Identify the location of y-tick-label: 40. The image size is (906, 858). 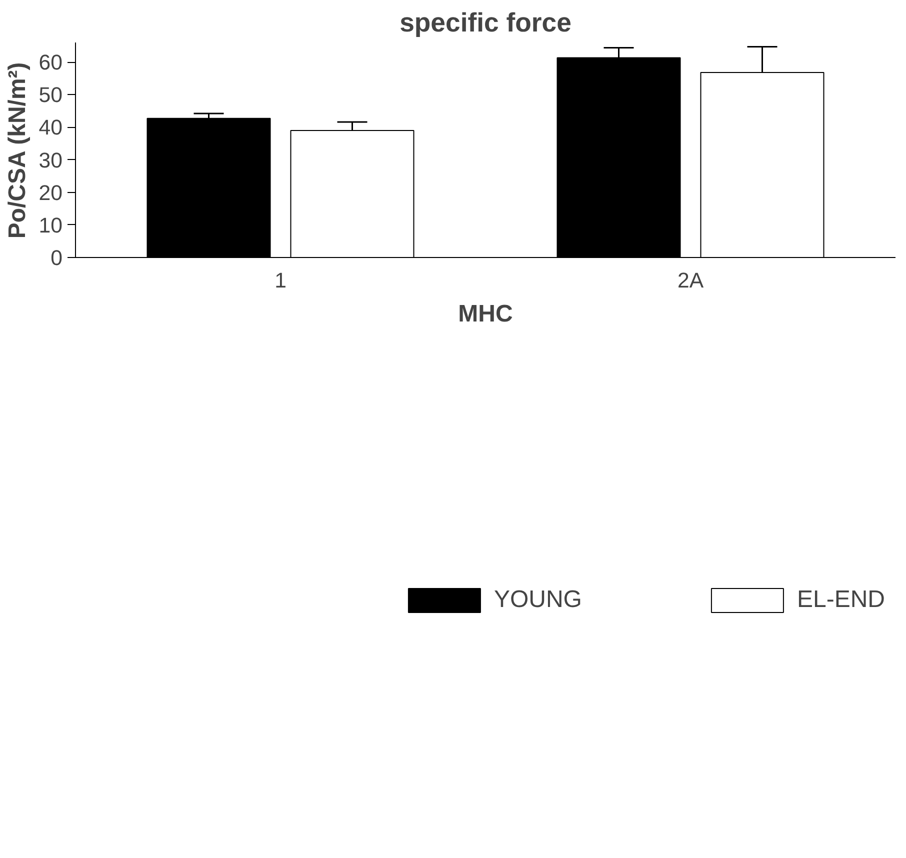
(50, 128).